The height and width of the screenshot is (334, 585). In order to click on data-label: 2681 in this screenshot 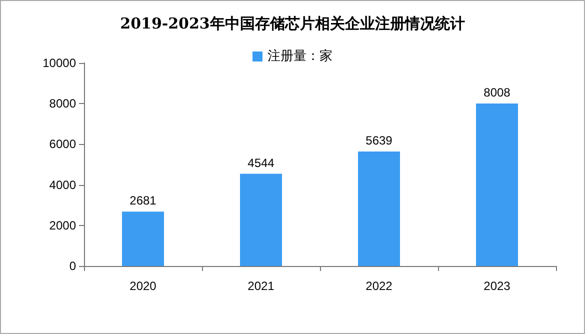, I will do `click(143, 201)`.